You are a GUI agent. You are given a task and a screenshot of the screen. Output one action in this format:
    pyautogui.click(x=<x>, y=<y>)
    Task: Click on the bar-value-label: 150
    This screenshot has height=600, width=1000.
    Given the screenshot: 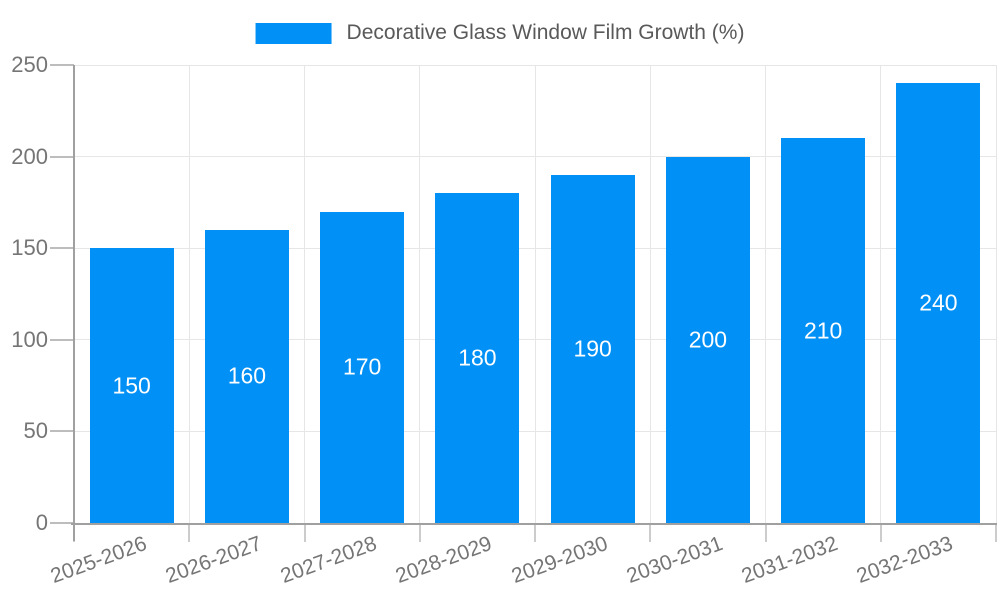 What is the action you would take?
    pyautogui.click(x=131, y=385)
    